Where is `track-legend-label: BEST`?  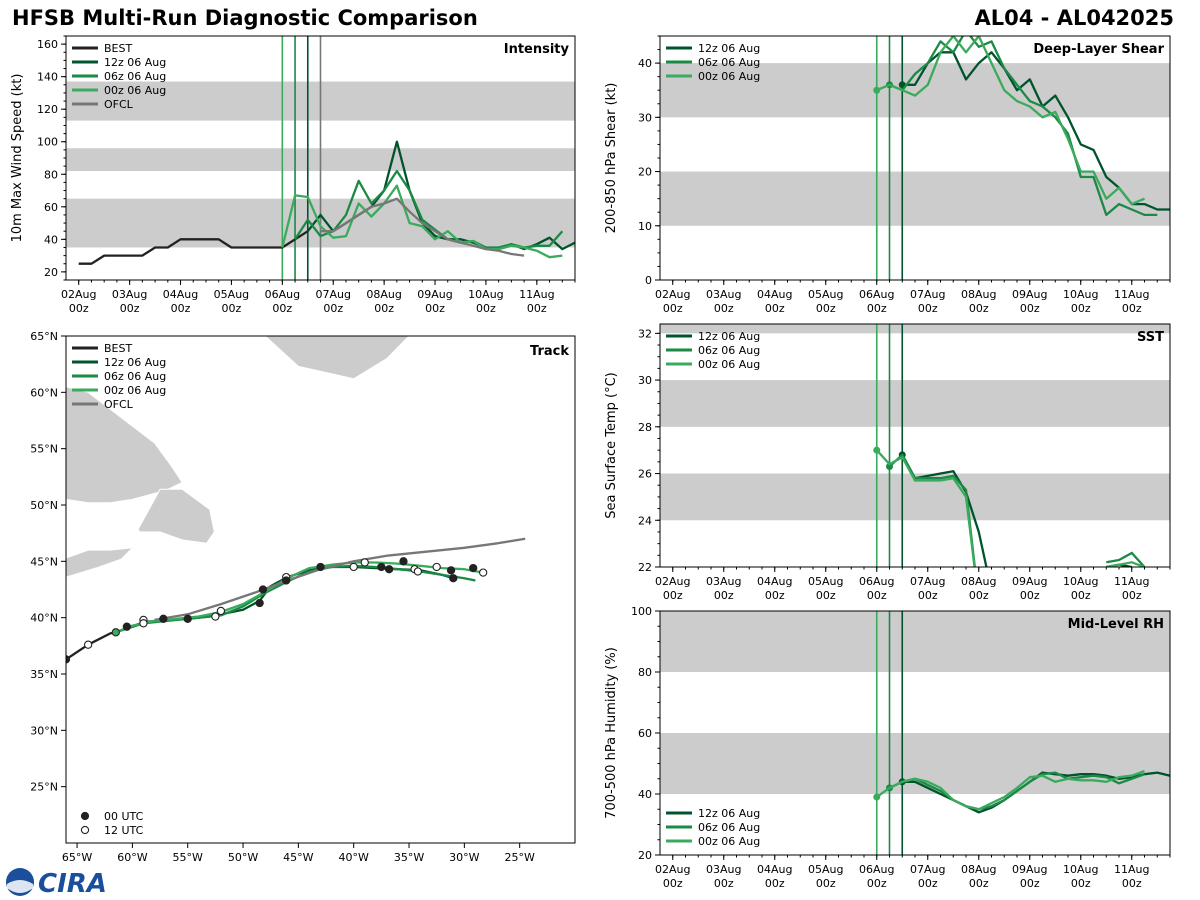 track-legend-label: BEST is located at coordinates (118, 348).